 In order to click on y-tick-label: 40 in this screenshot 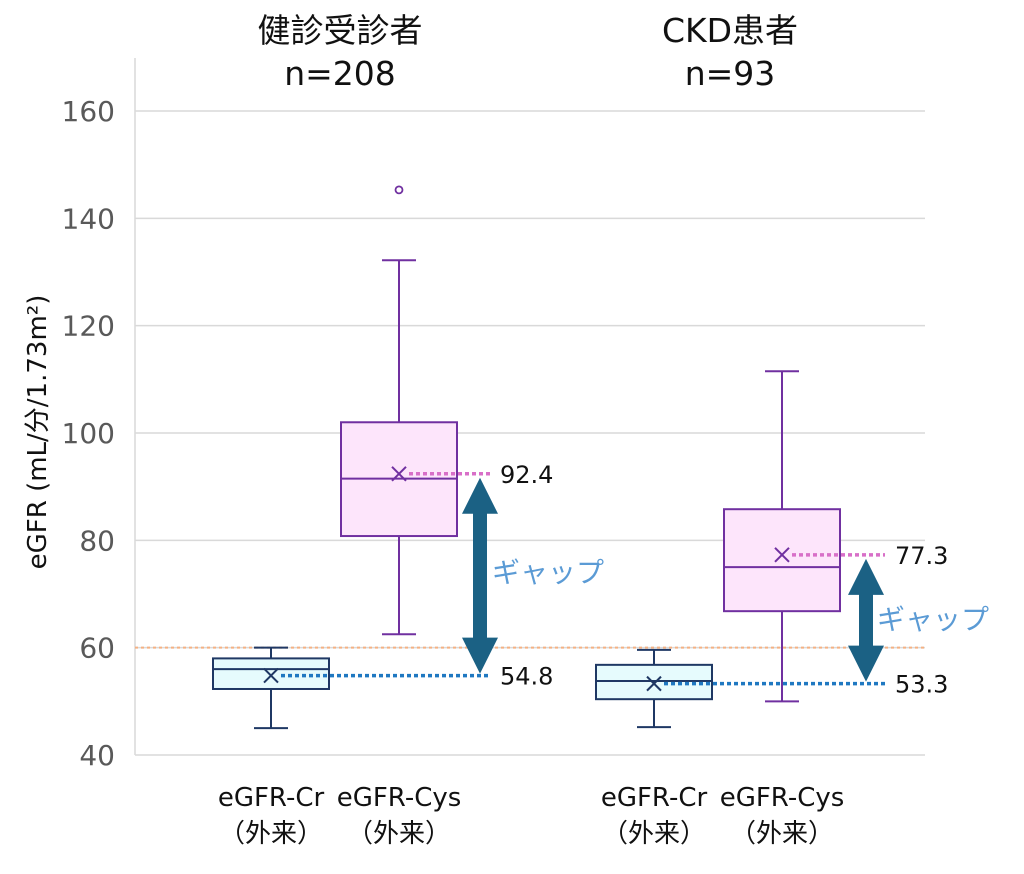, I will do `click(97, 755)`.